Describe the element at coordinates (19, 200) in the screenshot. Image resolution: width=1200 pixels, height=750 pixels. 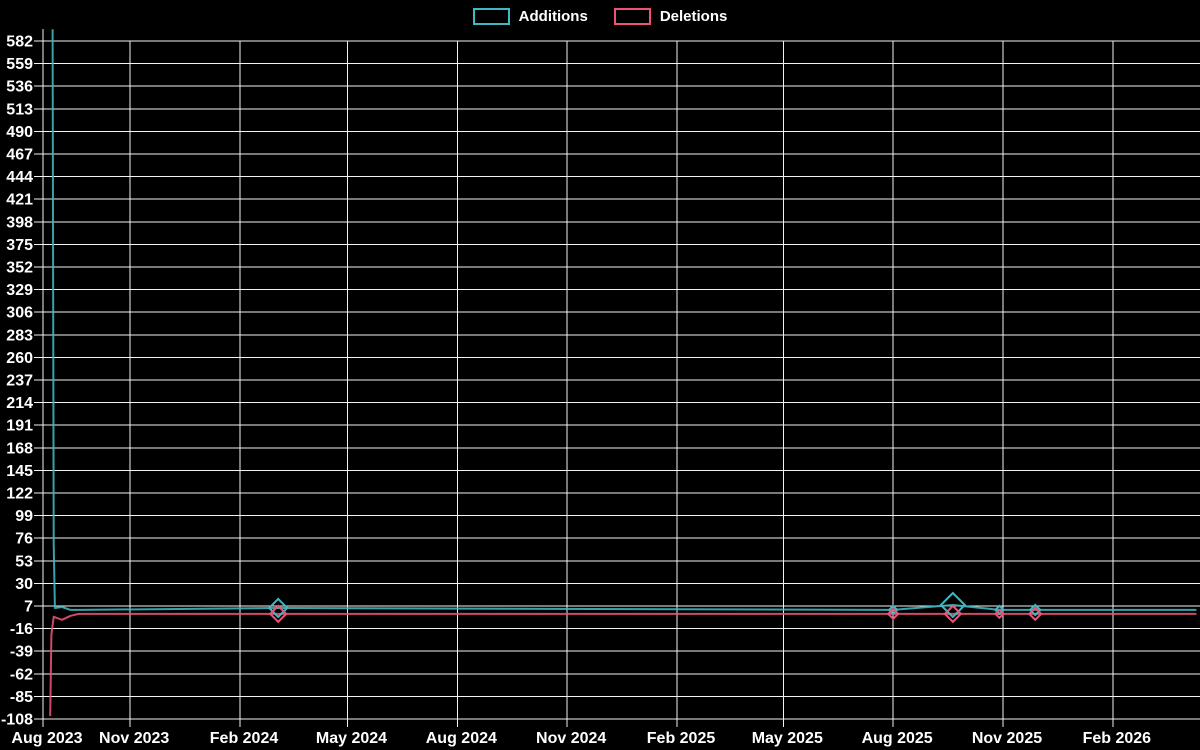
I see `y-tick-label: 421` at that location.